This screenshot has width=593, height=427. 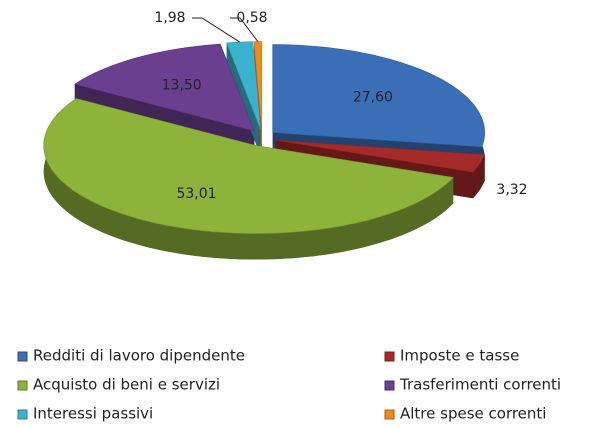 I want to click on data-label: 3,32, so click(x=511, y=190).